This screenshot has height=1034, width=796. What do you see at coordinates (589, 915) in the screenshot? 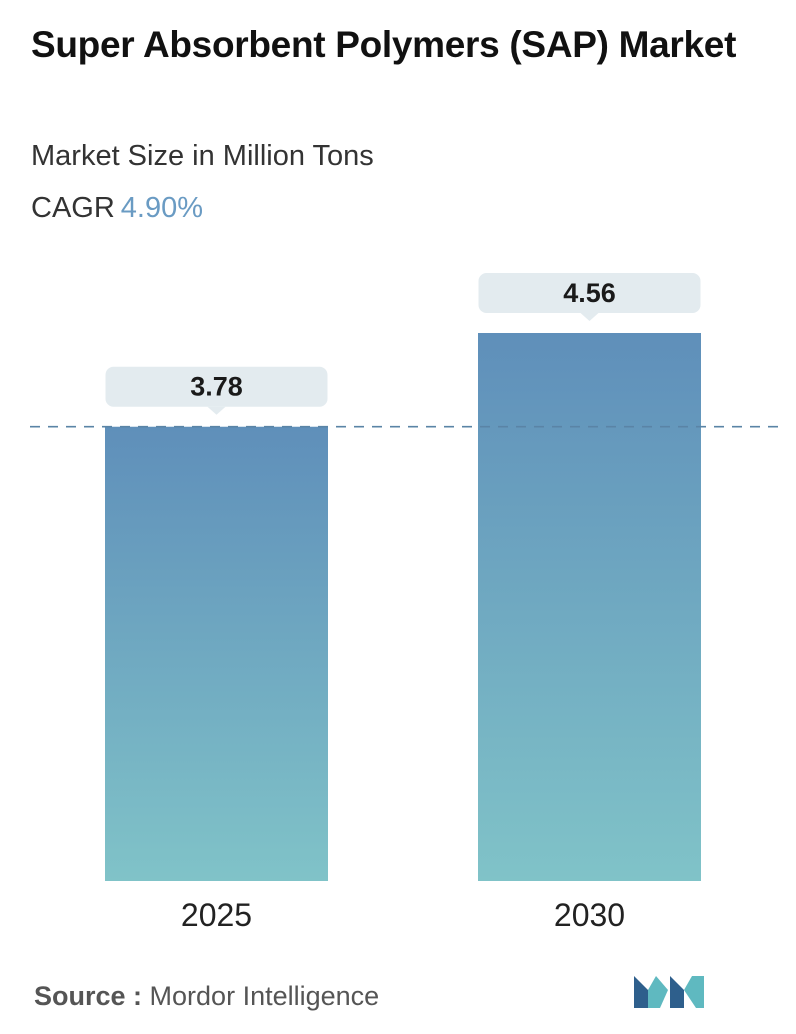
I see `x-tick-label-2030: 2030` at bounding box center [589, 915].